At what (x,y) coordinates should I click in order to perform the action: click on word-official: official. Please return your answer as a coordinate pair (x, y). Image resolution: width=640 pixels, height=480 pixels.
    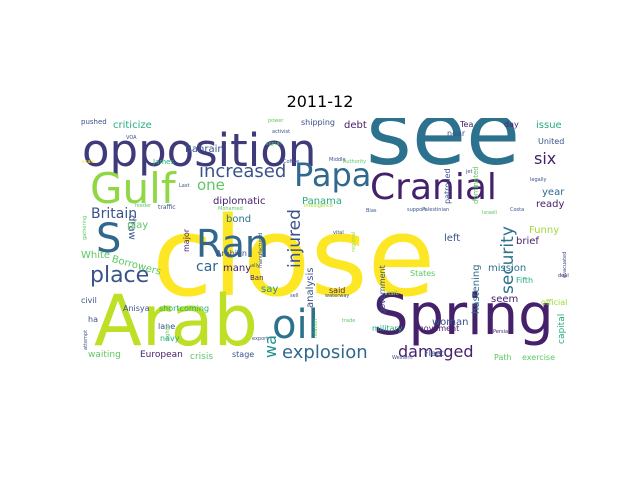
    Looking at the image, I should click on (554, 302).